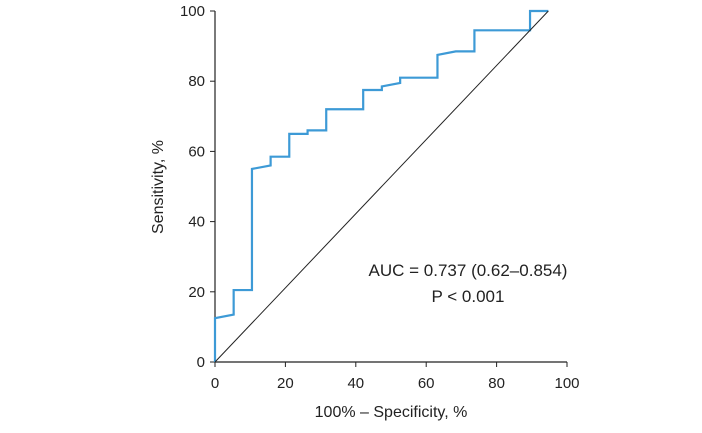 The width and height of the screenshot is (702, 433). I want to click on x-tick-label: 40, so click(355, 383).